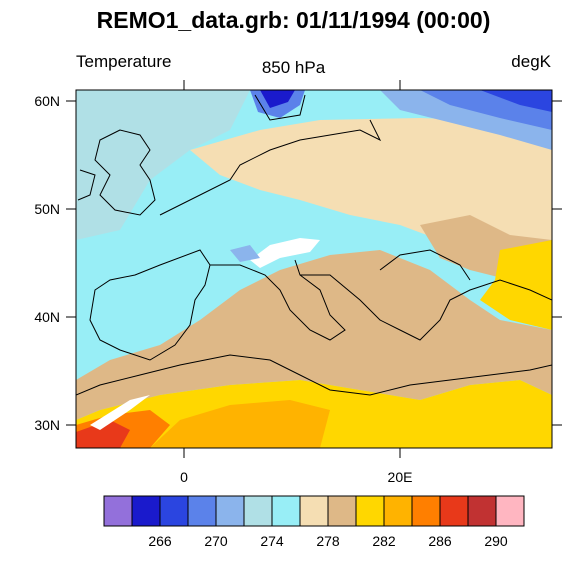 The image size is (587, 587). What do you see at coordinates (47, 101) in the screenshot?
I see `lat-tick-label: 60N` at bounding box center [47, 101].